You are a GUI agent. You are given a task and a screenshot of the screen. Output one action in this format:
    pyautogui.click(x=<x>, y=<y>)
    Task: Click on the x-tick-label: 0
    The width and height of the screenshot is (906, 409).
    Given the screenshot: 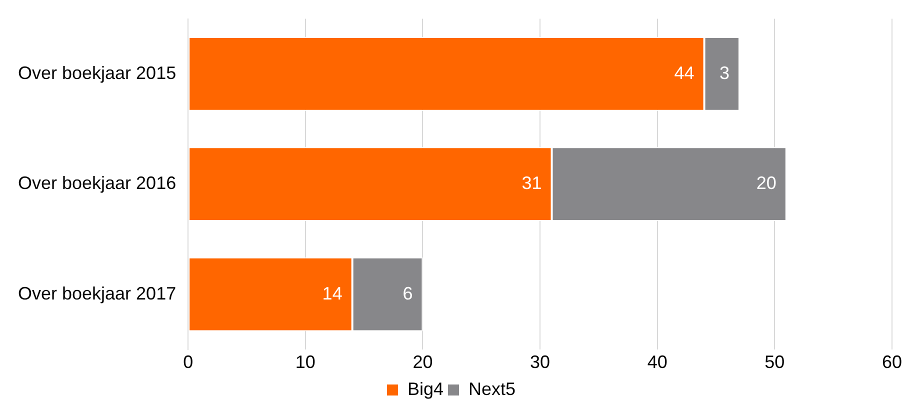 What is the action you would take?
    pyautogui.click(x=188, y=362)
    